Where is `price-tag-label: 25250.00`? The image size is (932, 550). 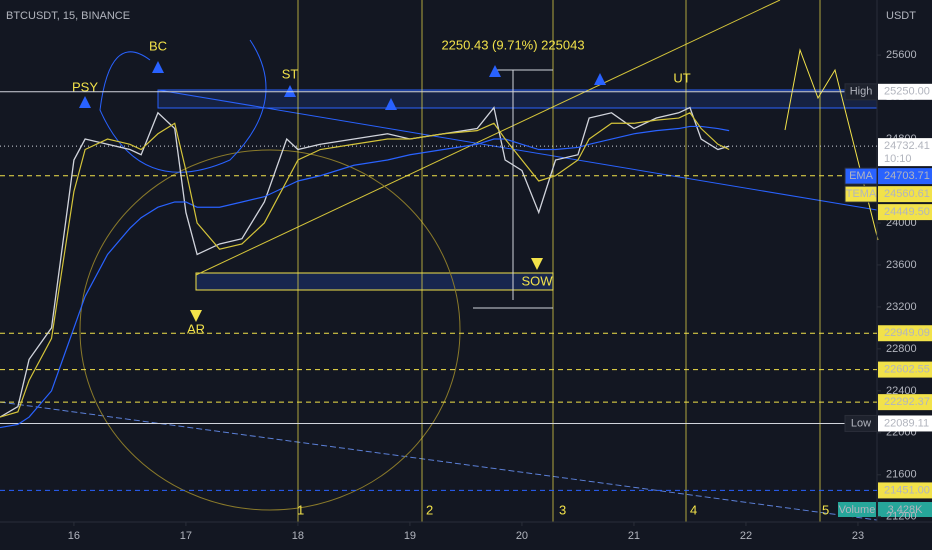 price-tag-label: 25250.00 is located at coordinates (907, 92).